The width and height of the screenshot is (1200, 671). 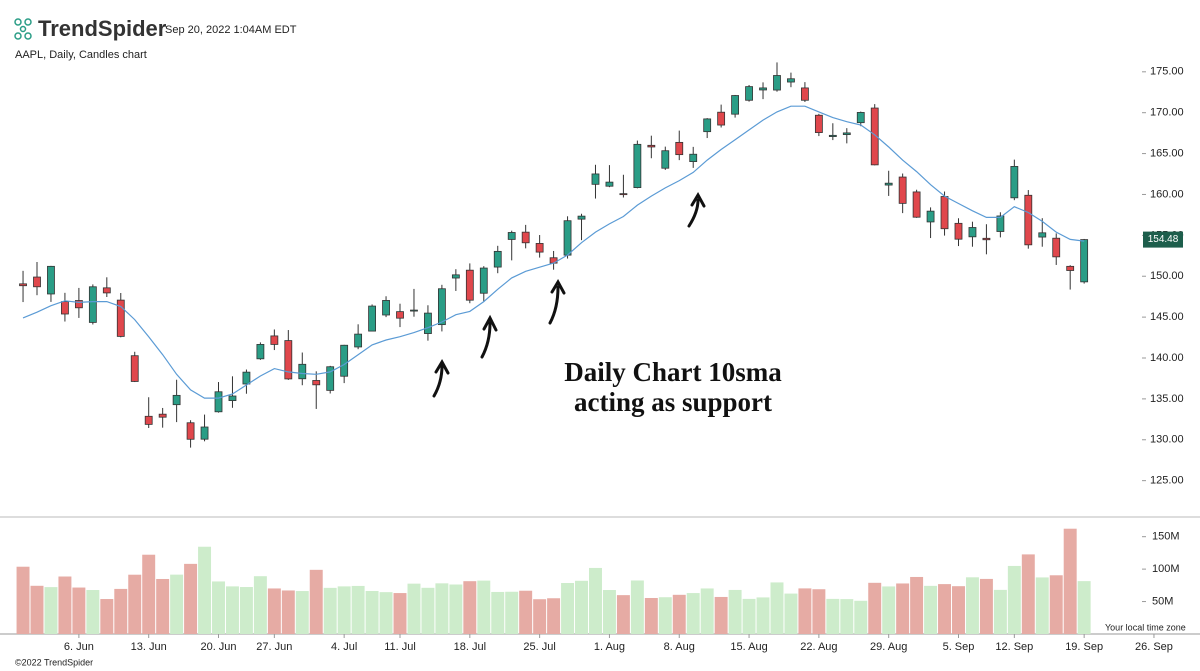 I want to click on volume-tick-label: 50M, so click(x=1162, y=601).